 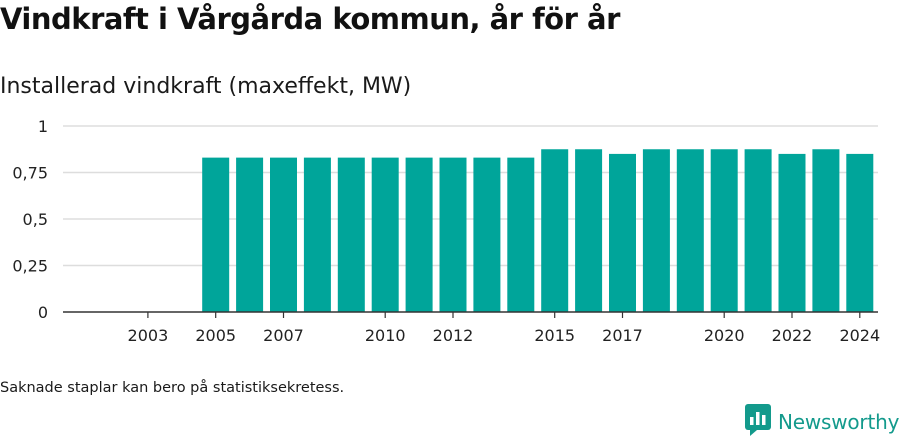 I want to click on x-tick-label: 2012, so click(x=453, y=335).